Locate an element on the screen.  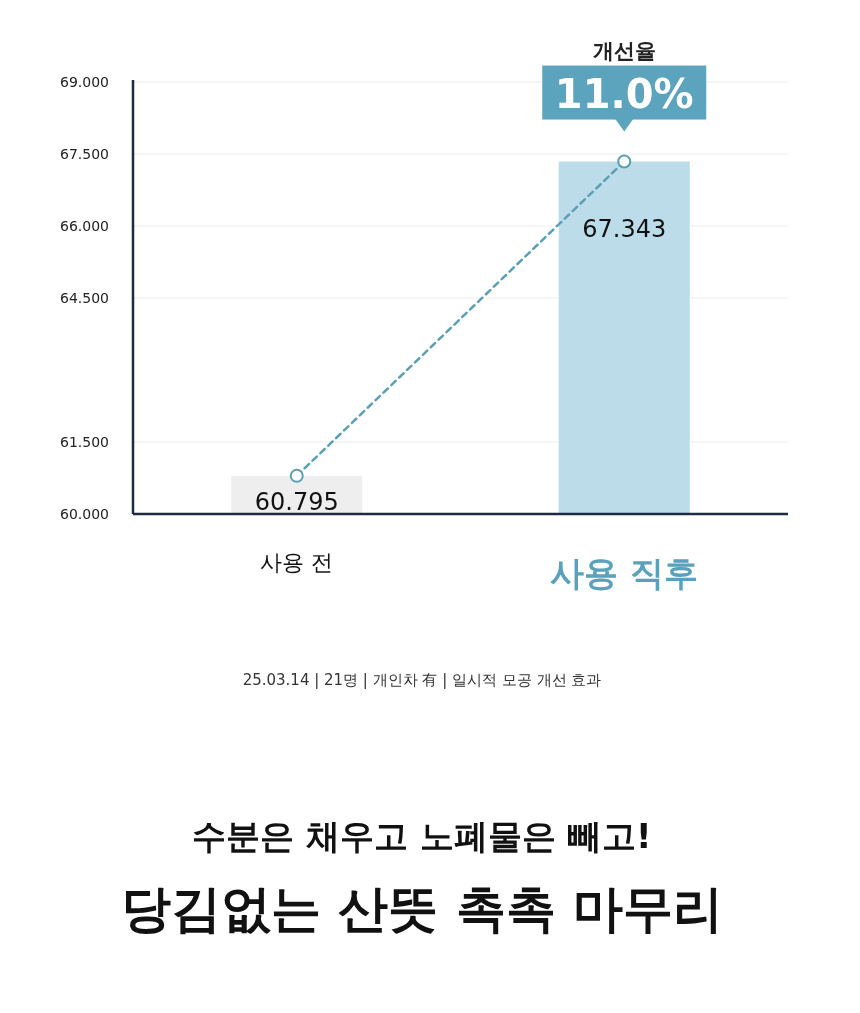
text: 당김없는 산뜻 촉촉 마무리 is located at coordinates (422, 909).